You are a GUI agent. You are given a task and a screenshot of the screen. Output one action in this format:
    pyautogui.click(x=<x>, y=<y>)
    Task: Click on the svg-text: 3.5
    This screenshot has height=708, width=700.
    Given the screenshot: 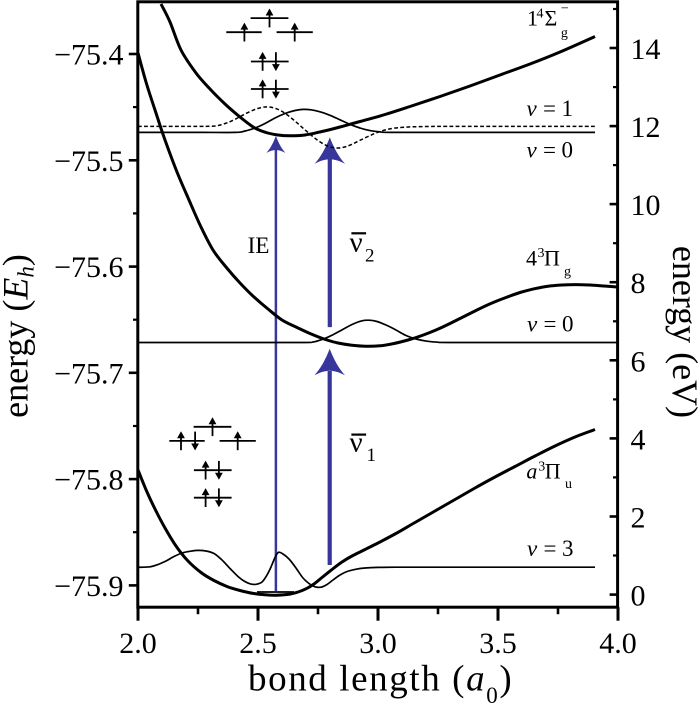 What is the action you would take?
    pyautogui.click(x=498, y=643)
    